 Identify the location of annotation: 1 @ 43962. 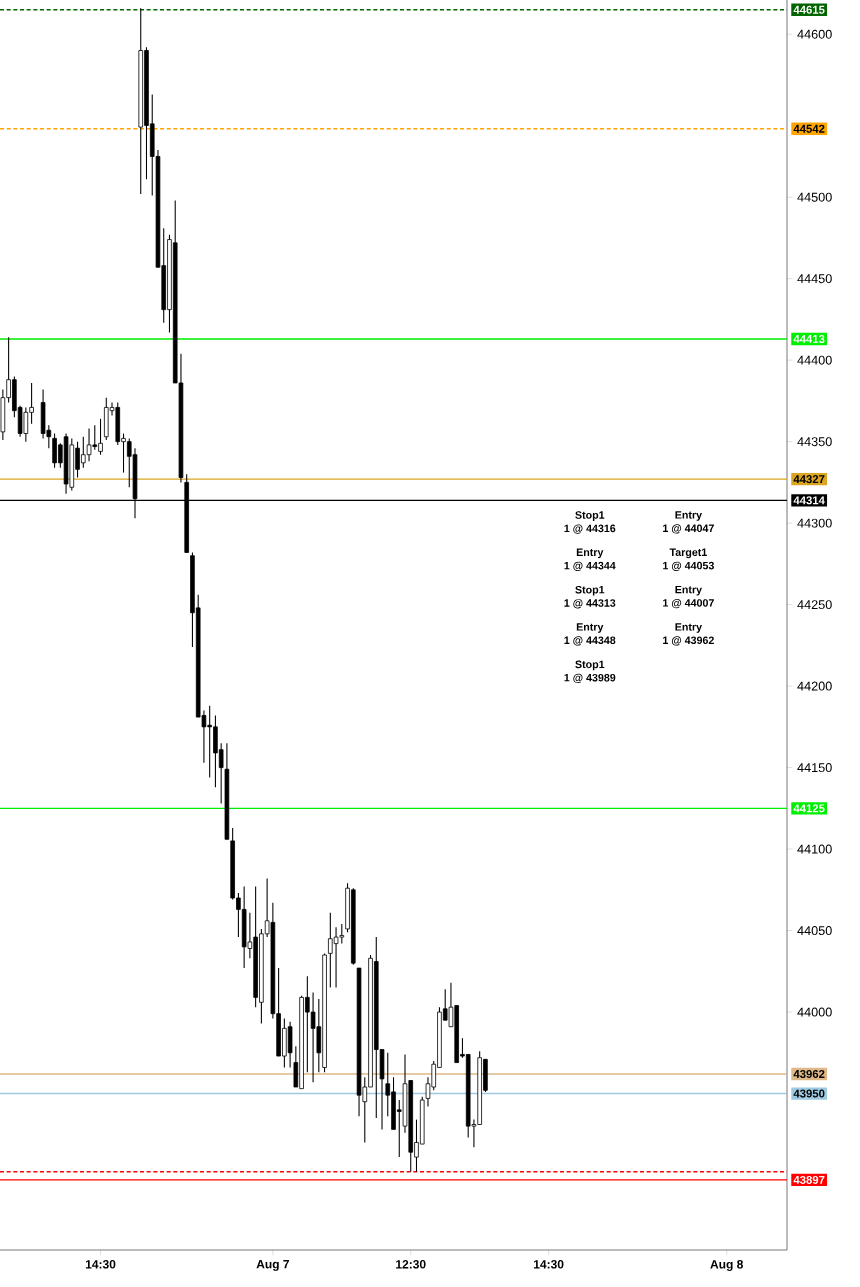
(688, 641).